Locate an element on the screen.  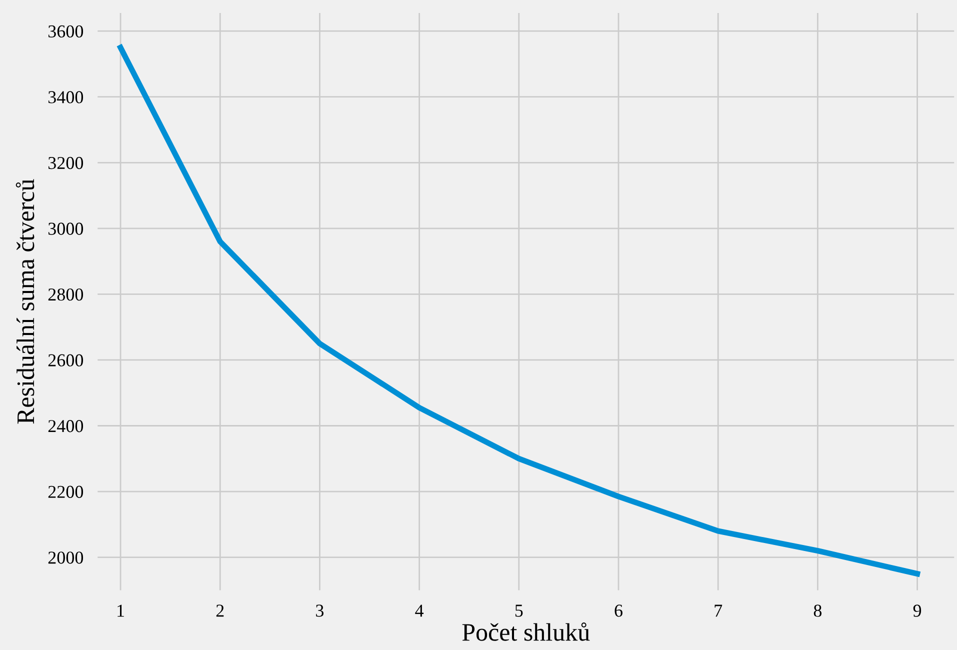
y-tick-label: 3400 is located at coordinates (66, 97).